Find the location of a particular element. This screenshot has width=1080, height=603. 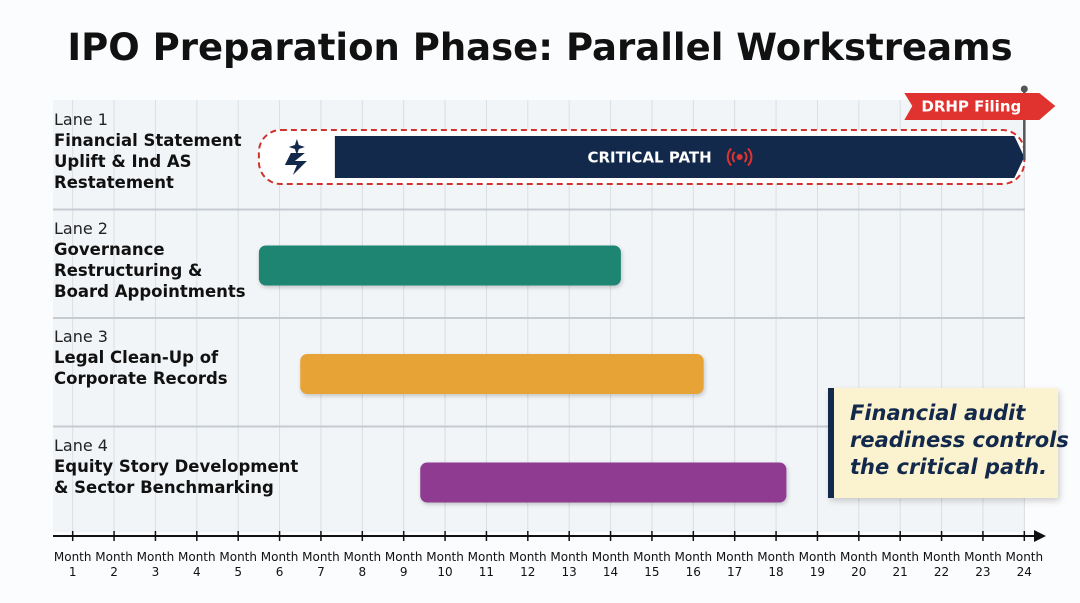

x-tick-label: Month 10 is located at coordinates (445, 564).